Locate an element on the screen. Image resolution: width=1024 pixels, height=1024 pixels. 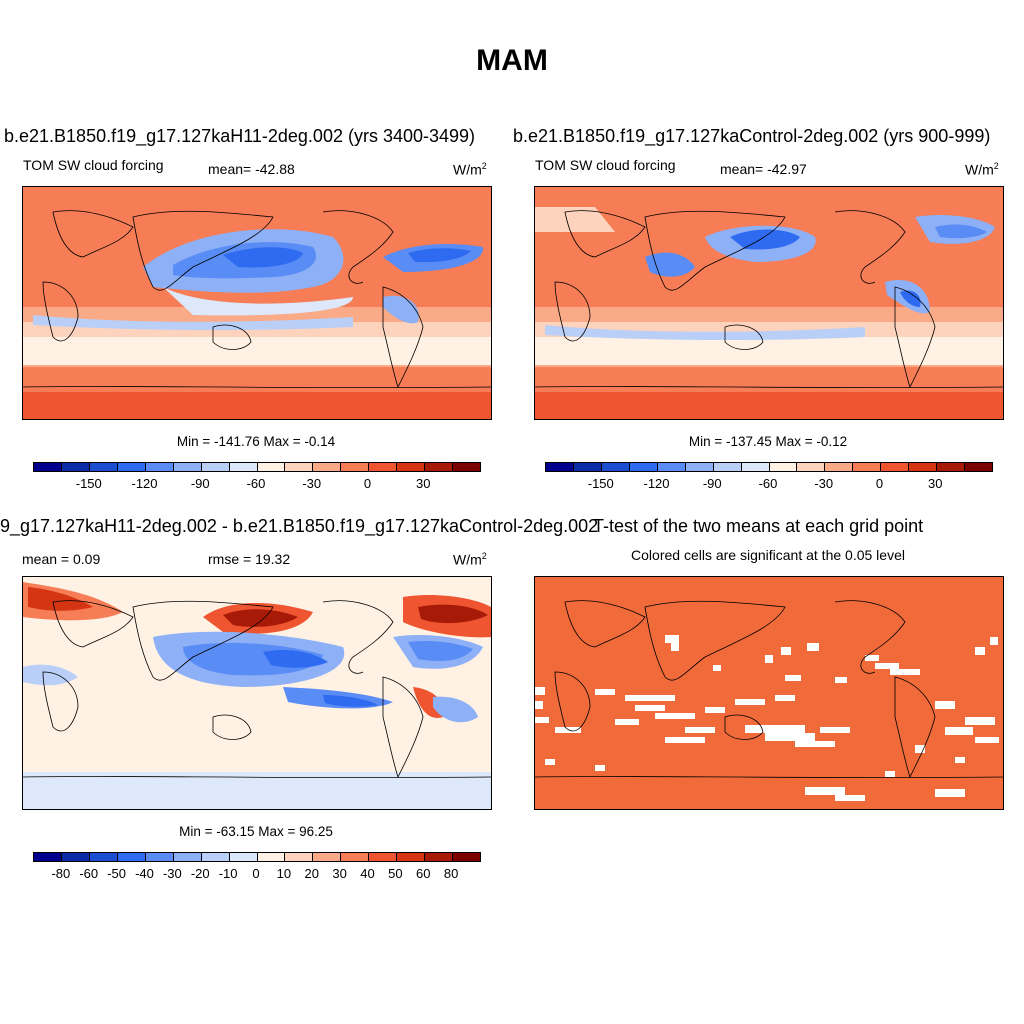
panel3-minmax: Min = -63.15 Max = 96.25 is located at coordinates (256, 831).